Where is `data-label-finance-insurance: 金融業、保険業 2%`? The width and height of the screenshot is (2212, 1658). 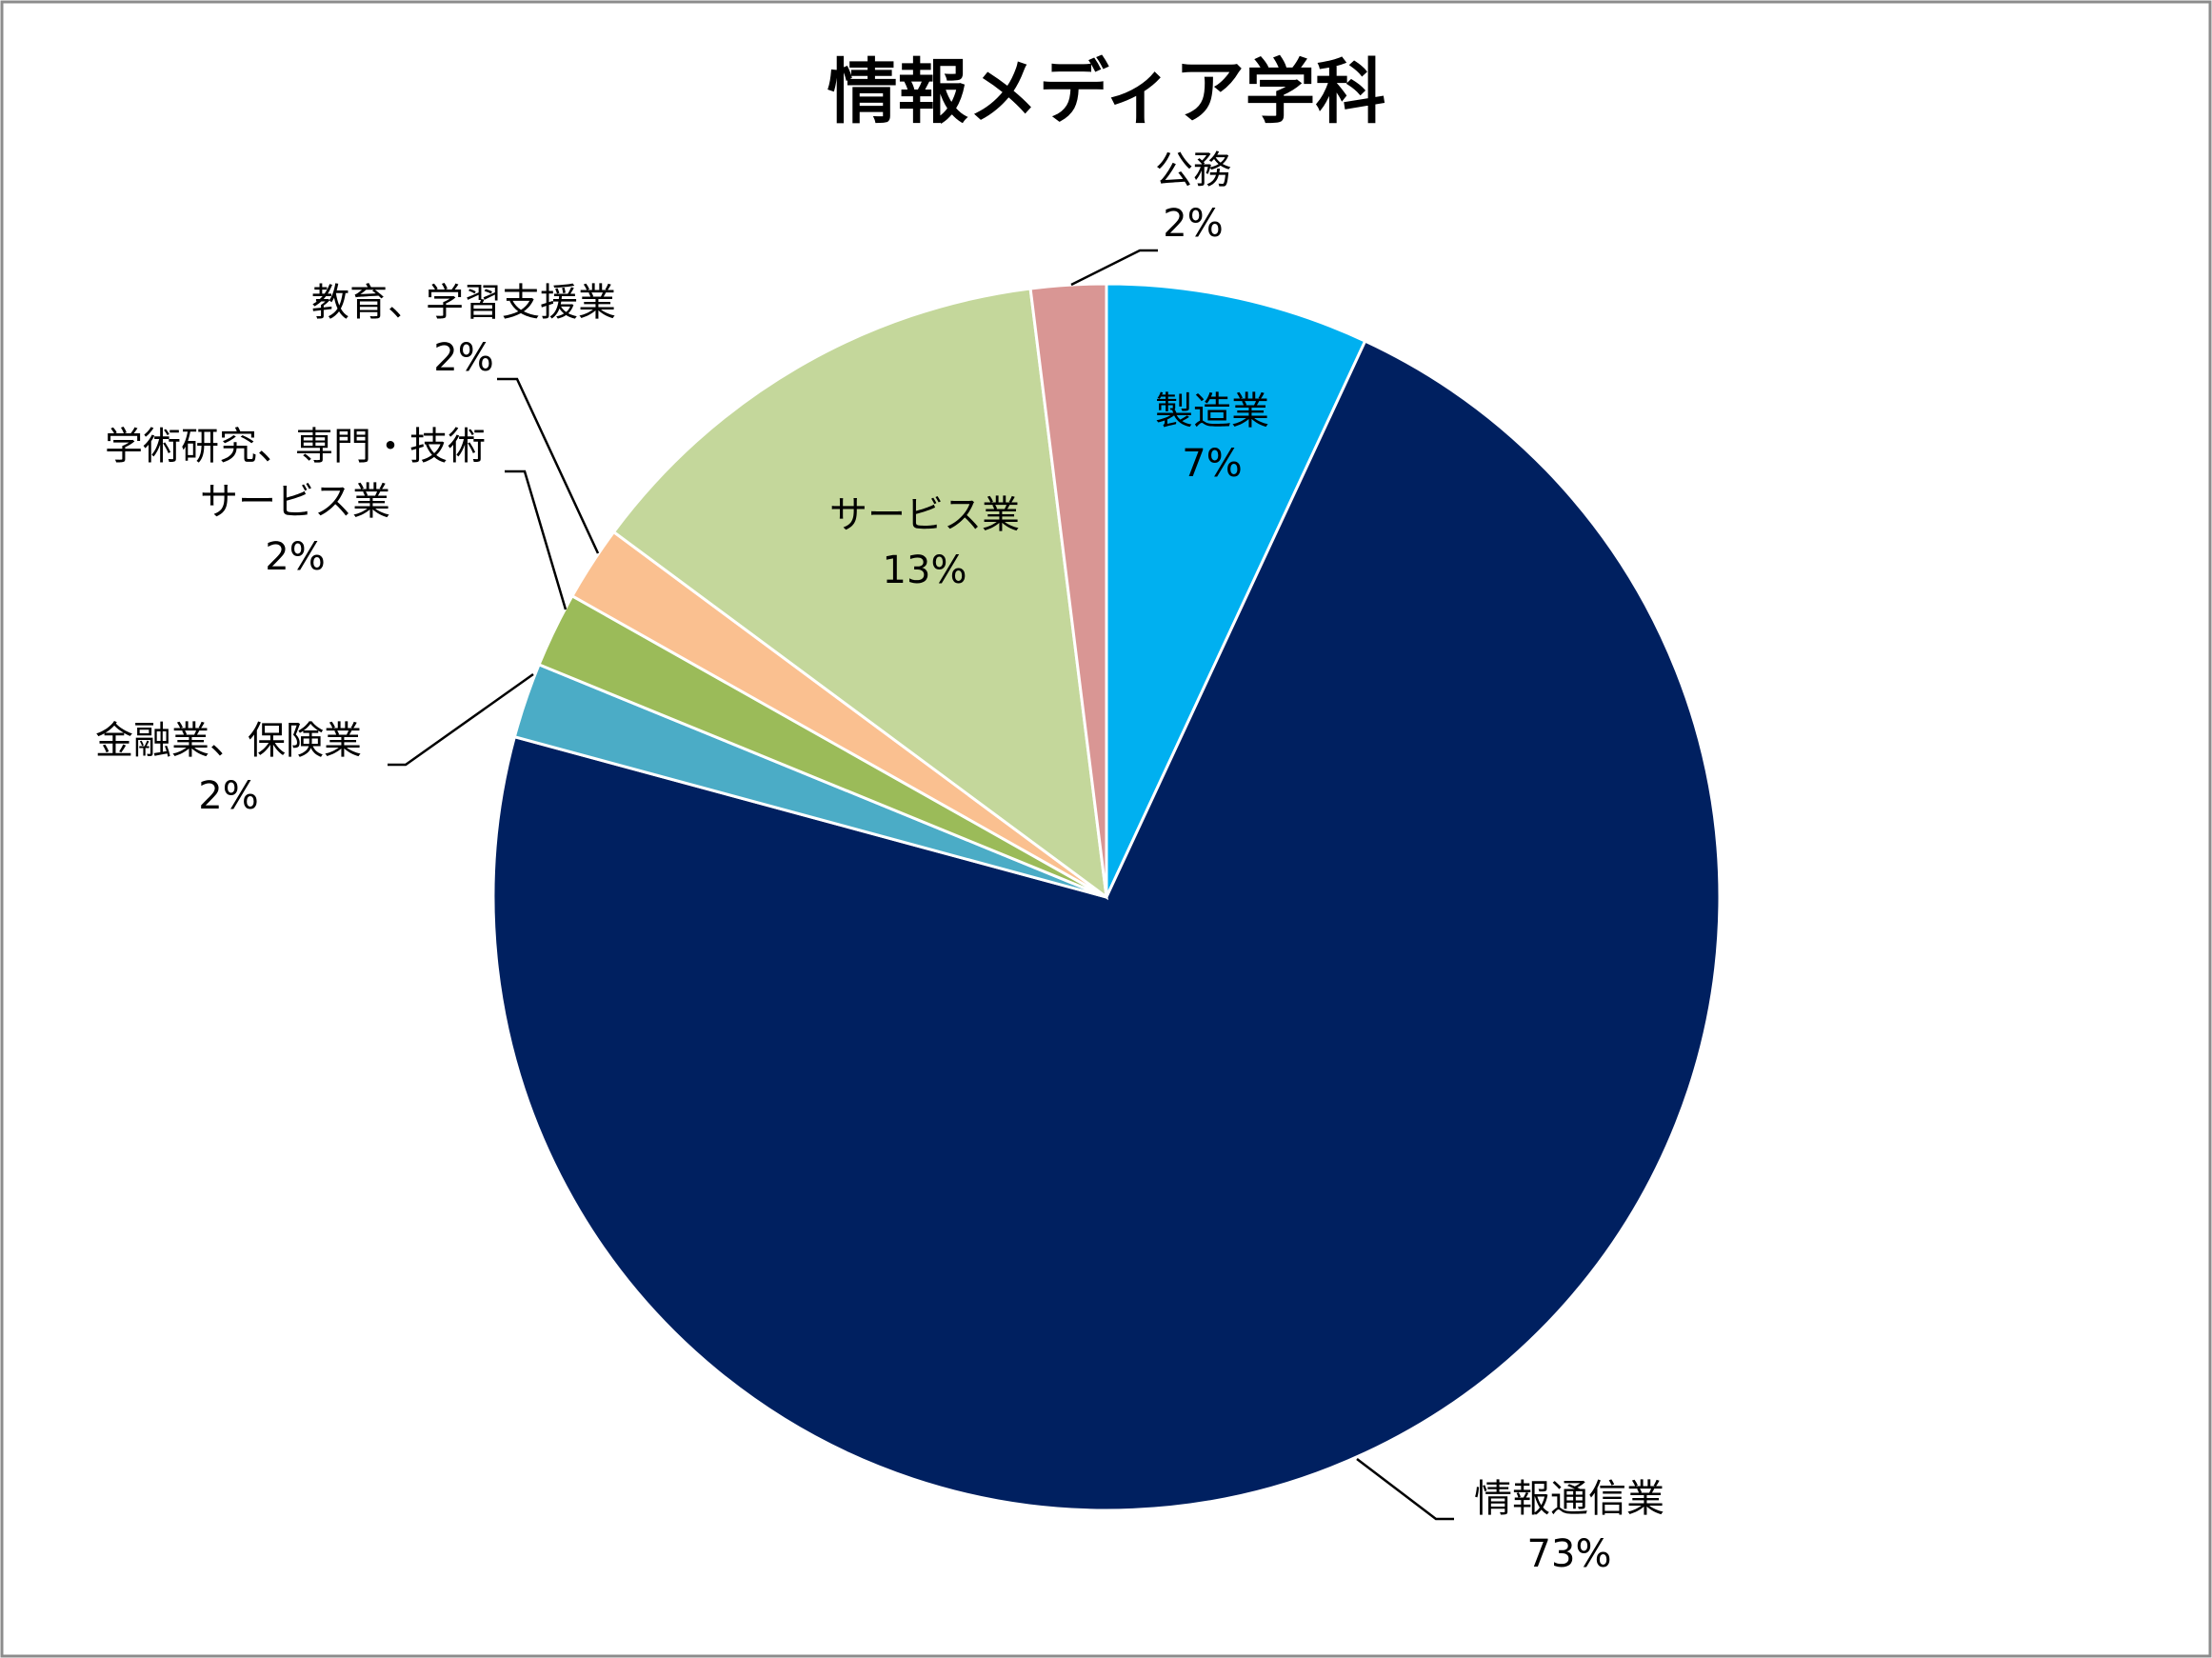
data-label-finance-insurance: 金融業、保険業 2% is located at coordinates (228, 768).